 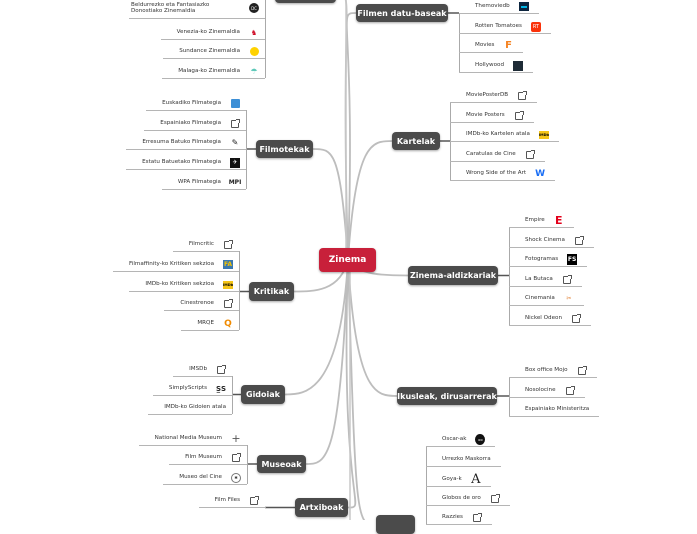 I want to click on leaf-item: IMSDb, so click(x=202, y=370).